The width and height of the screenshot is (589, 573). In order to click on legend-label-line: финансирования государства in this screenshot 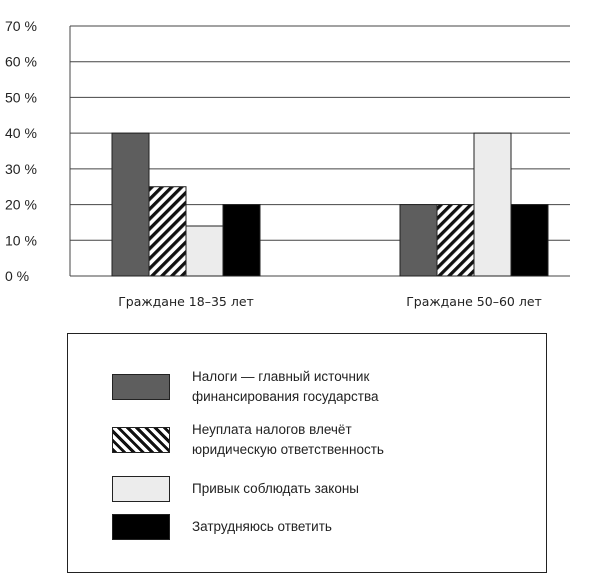, I will do `click(285, 396)`.